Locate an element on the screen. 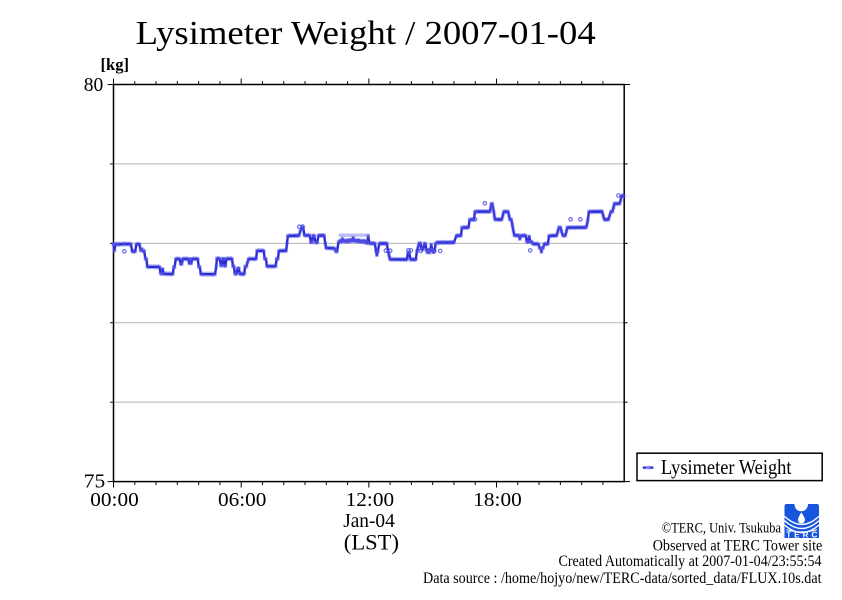 The height and width of the screenshot is (600, 842). svg-text: Lysimeter Weight is located at coordinates (726, 467).